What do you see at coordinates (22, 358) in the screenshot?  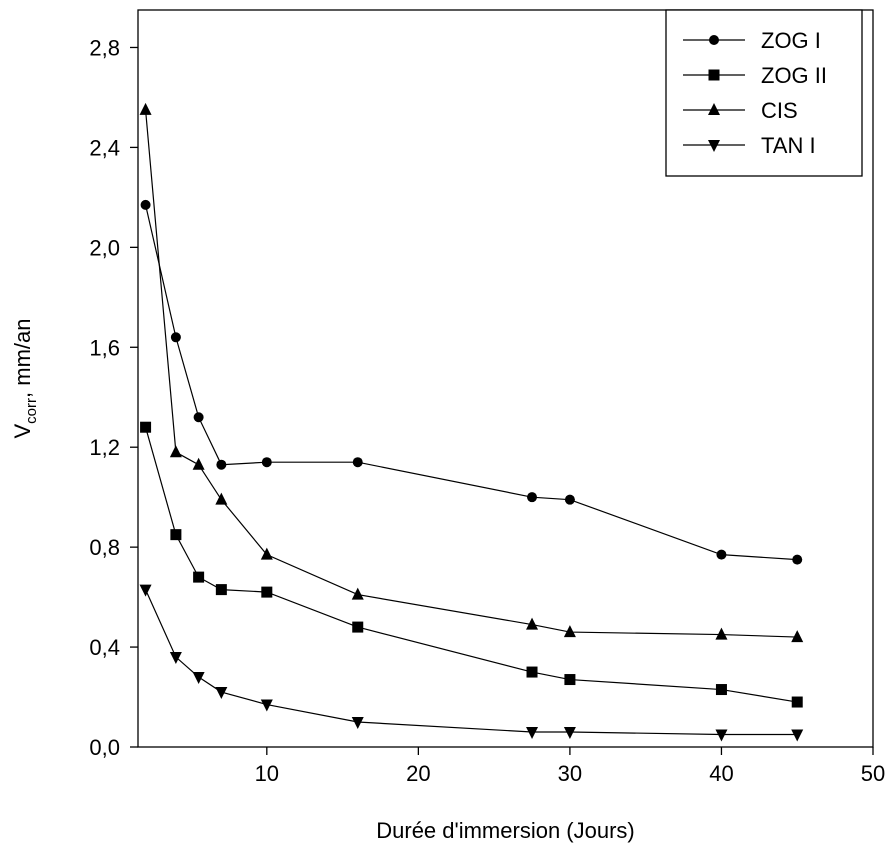 I see `y-axis-title-rest: , mm/an` at bounding box center [22, 358].